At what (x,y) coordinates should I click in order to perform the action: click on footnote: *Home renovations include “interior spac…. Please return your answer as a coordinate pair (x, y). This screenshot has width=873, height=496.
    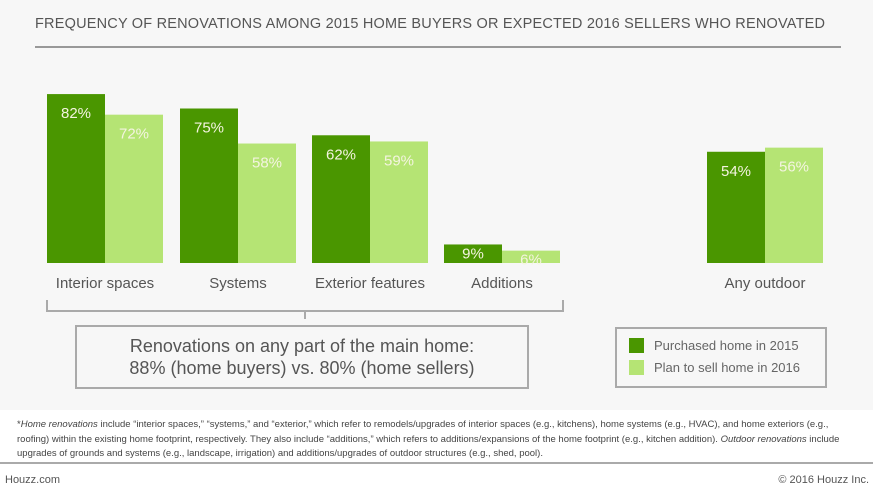
    Looking at the image, I should click on (437, 440).